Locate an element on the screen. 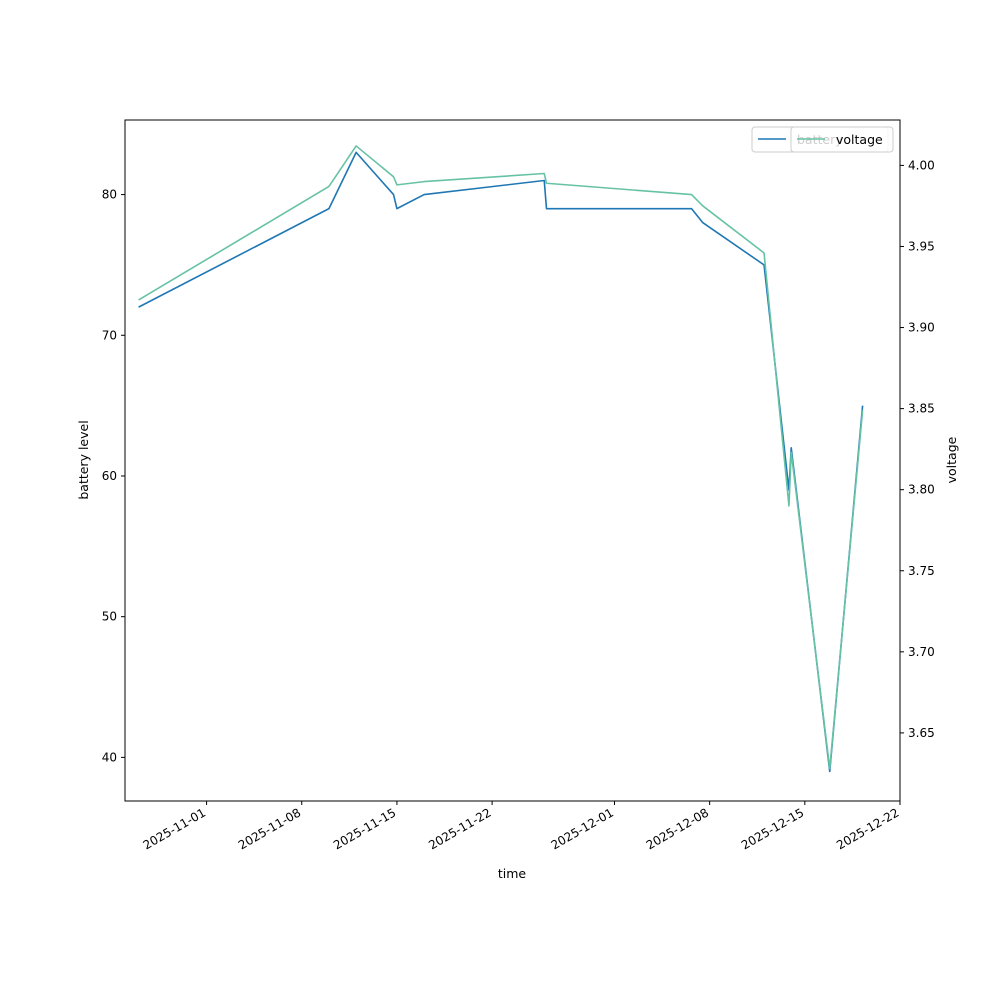  y-tick-label-left: 40 is located at coordinates (109, 757).